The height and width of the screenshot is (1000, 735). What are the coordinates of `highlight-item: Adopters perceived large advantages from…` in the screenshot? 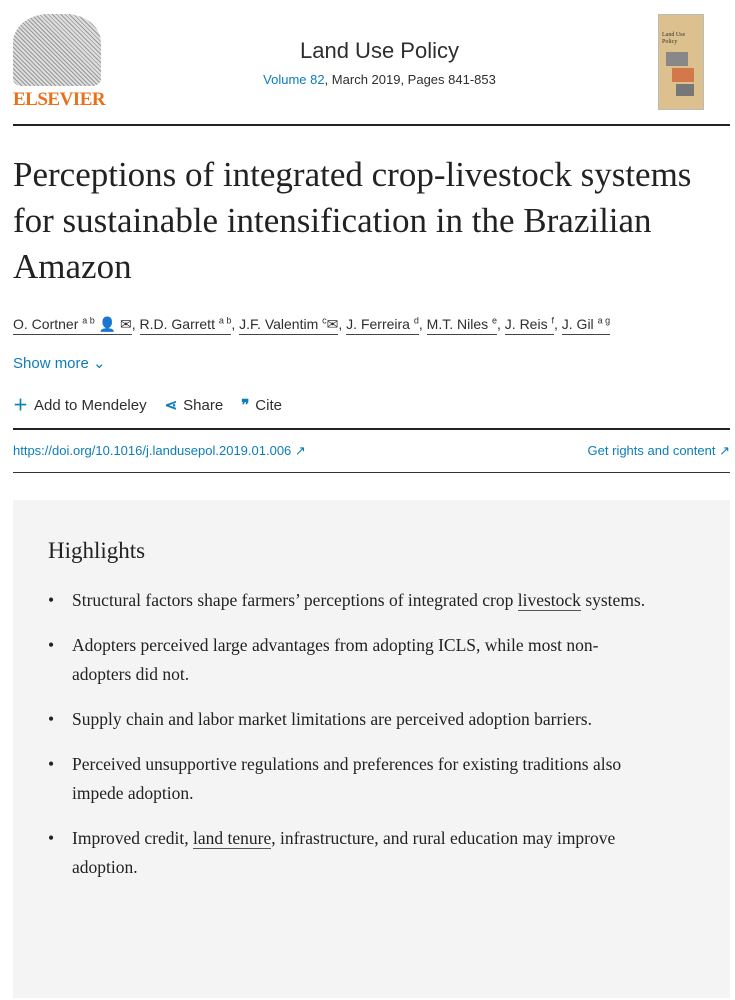 It's located at (348, 660).